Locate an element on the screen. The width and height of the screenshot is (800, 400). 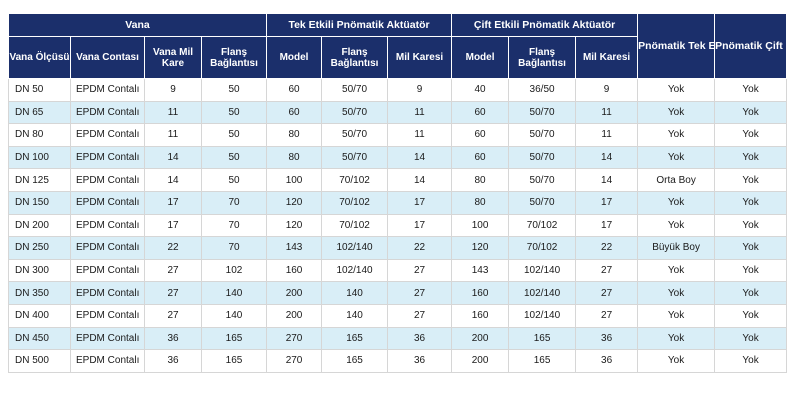
header-tek-braket: Pnömatik Tek Etkili Aktüatör Braket is located at coordinates (676, 46).